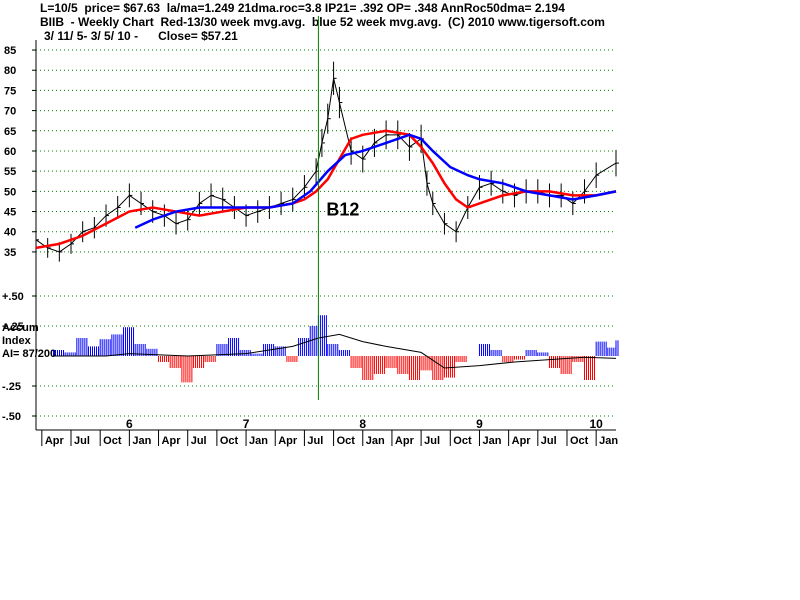 The width and height of the screenshot is (800, 600). I want to click on x-year-label: 8, so click(362, 424).